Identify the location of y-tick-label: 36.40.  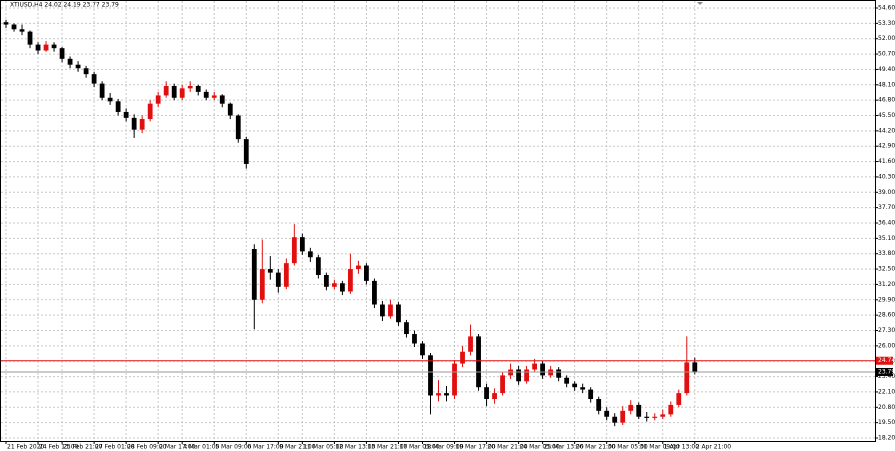
(886, 223).